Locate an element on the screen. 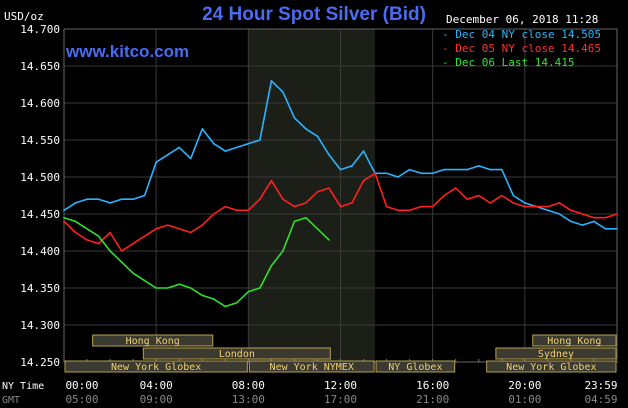  market-bar-asia is located at coordinates (574, 340).